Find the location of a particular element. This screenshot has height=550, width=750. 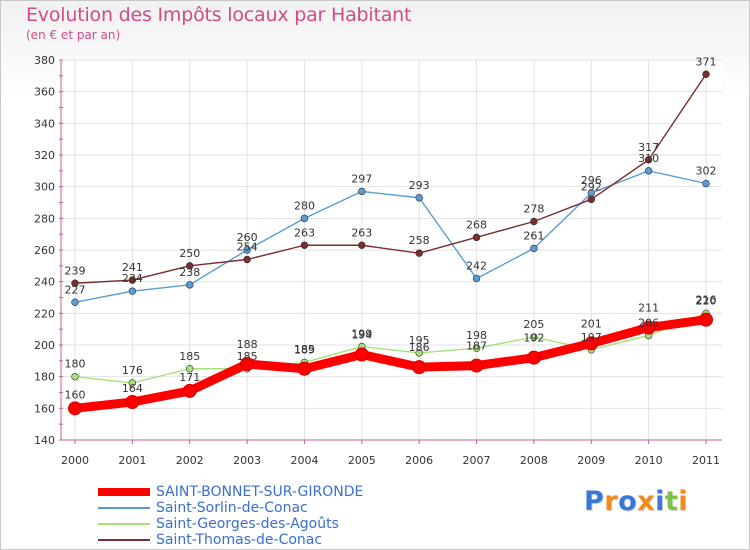

data-label: 268 is located at coordinates (476, 224).